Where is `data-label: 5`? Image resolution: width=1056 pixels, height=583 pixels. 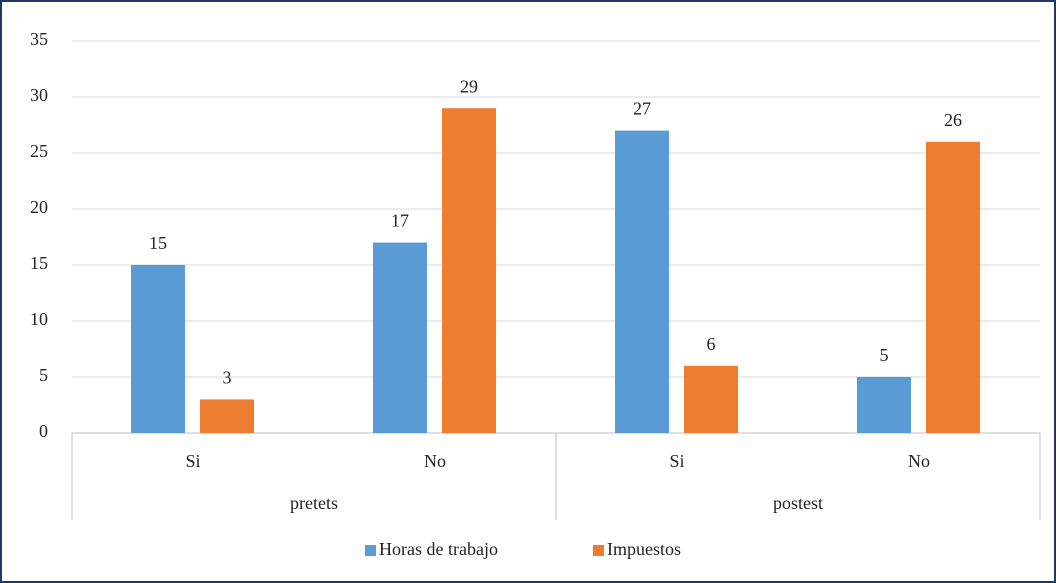 data-label: 5 is located at coordinates (884, 355).